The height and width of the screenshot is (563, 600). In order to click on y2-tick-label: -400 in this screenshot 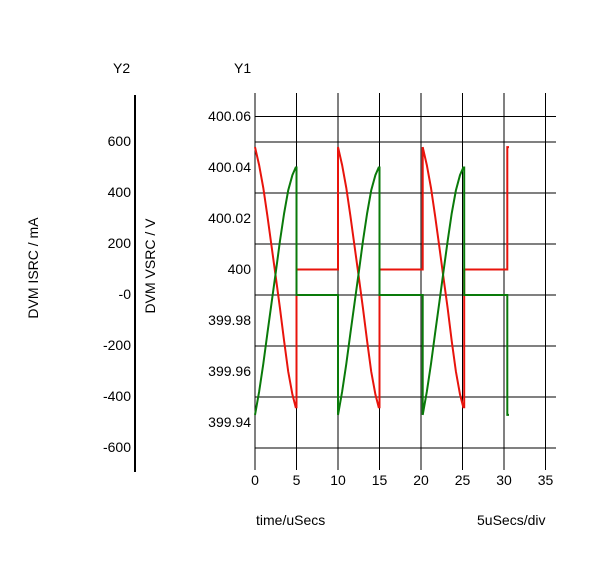, I will do `click(116, 396)`.